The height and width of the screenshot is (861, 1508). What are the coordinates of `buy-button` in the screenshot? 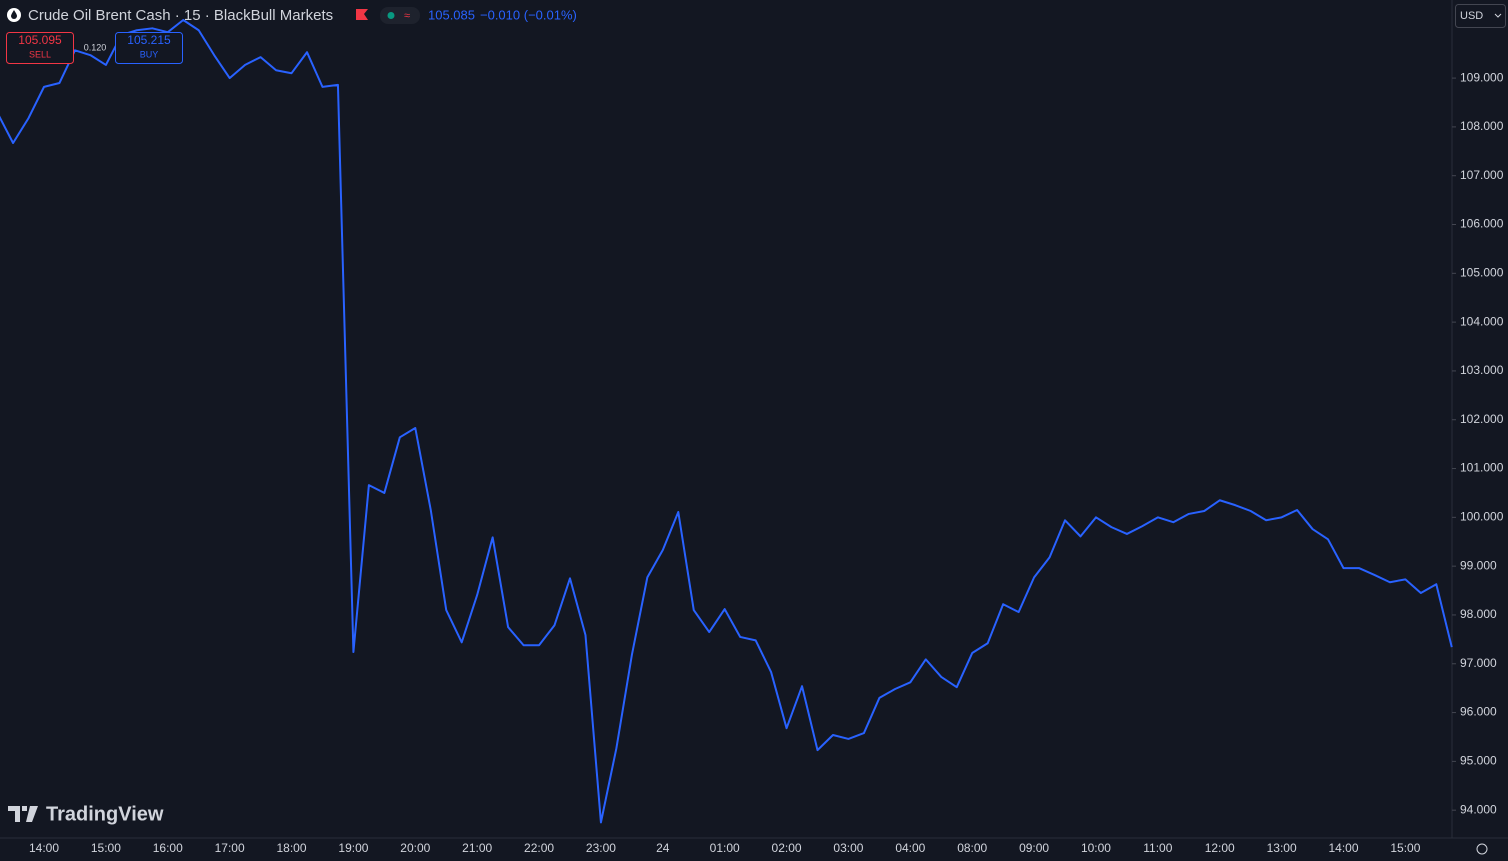 It's located at (149, 48).